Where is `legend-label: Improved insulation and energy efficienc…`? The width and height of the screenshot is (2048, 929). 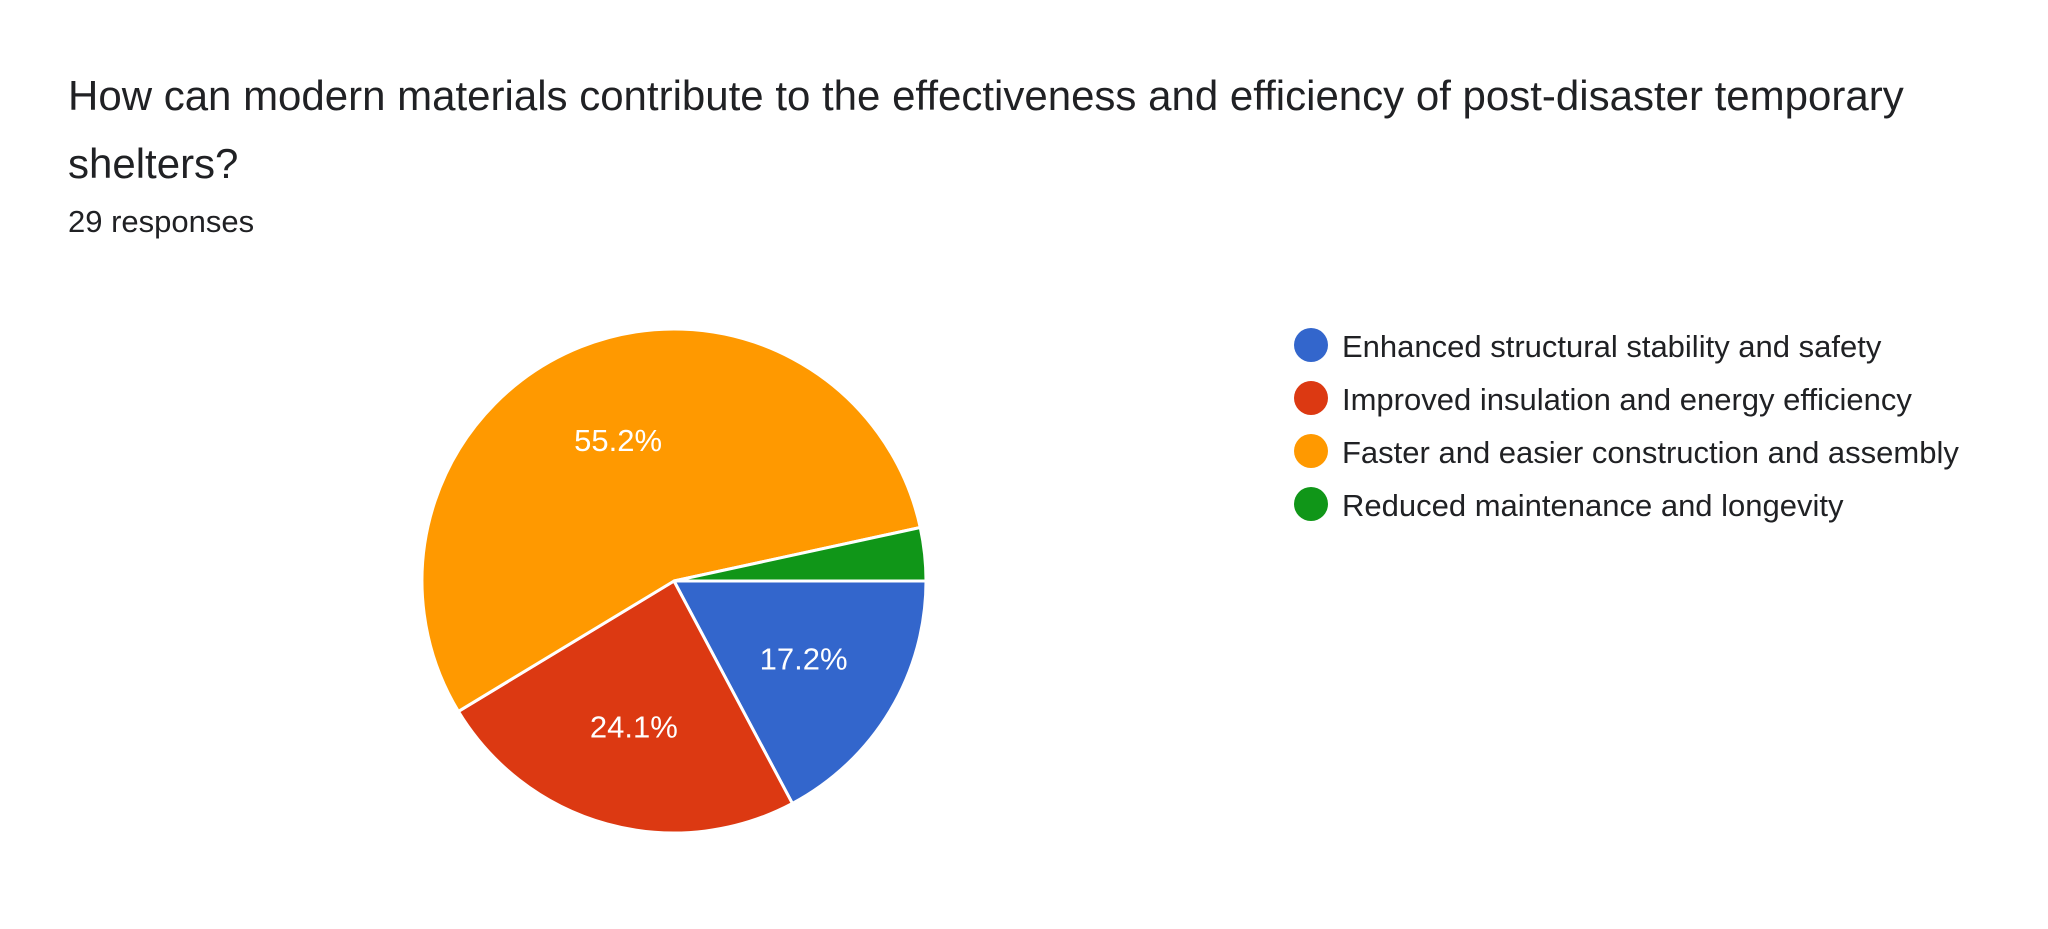 legend-label: Improved insulation and energy efficienc… is located at coordinates (1627, 399).